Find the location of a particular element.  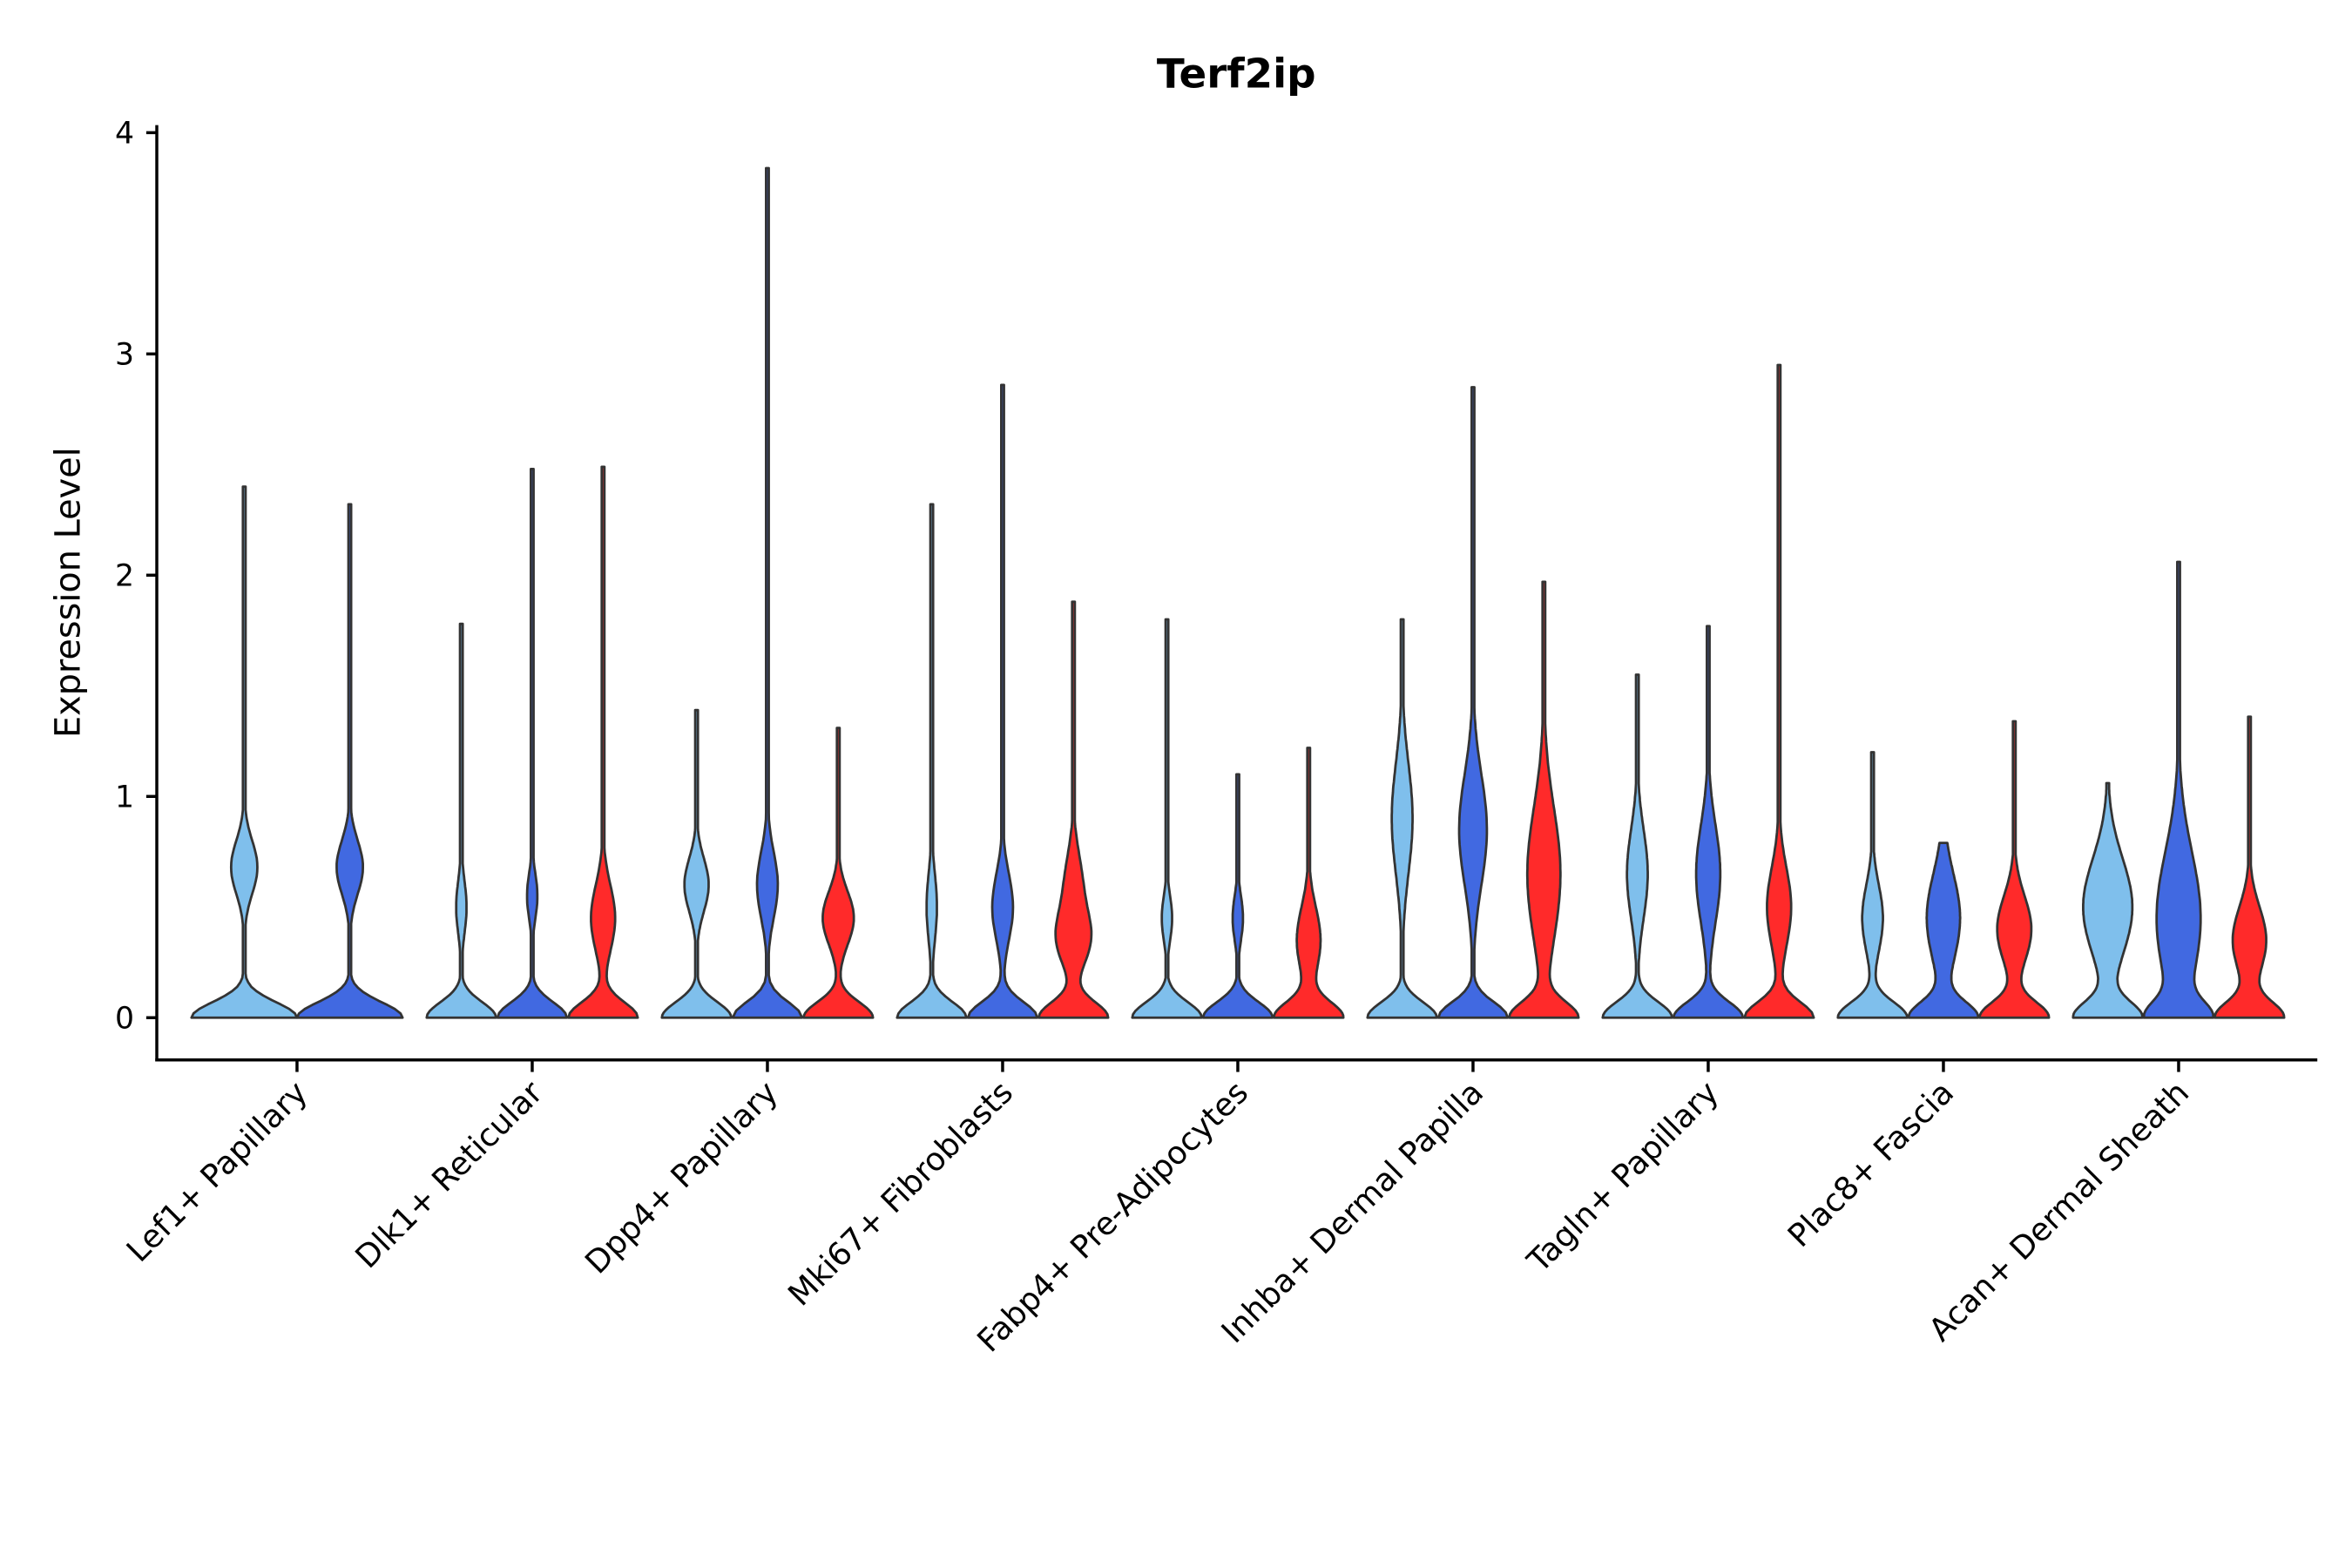

chart-title: Terf2ip is located at coordinates (1236, 74).